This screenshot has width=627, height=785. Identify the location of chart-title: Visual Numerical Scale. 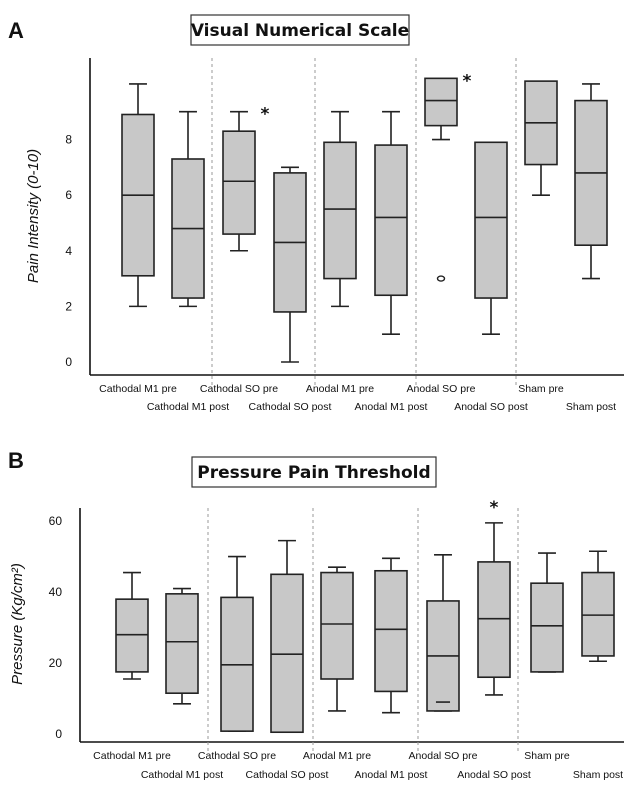
(300, 31).